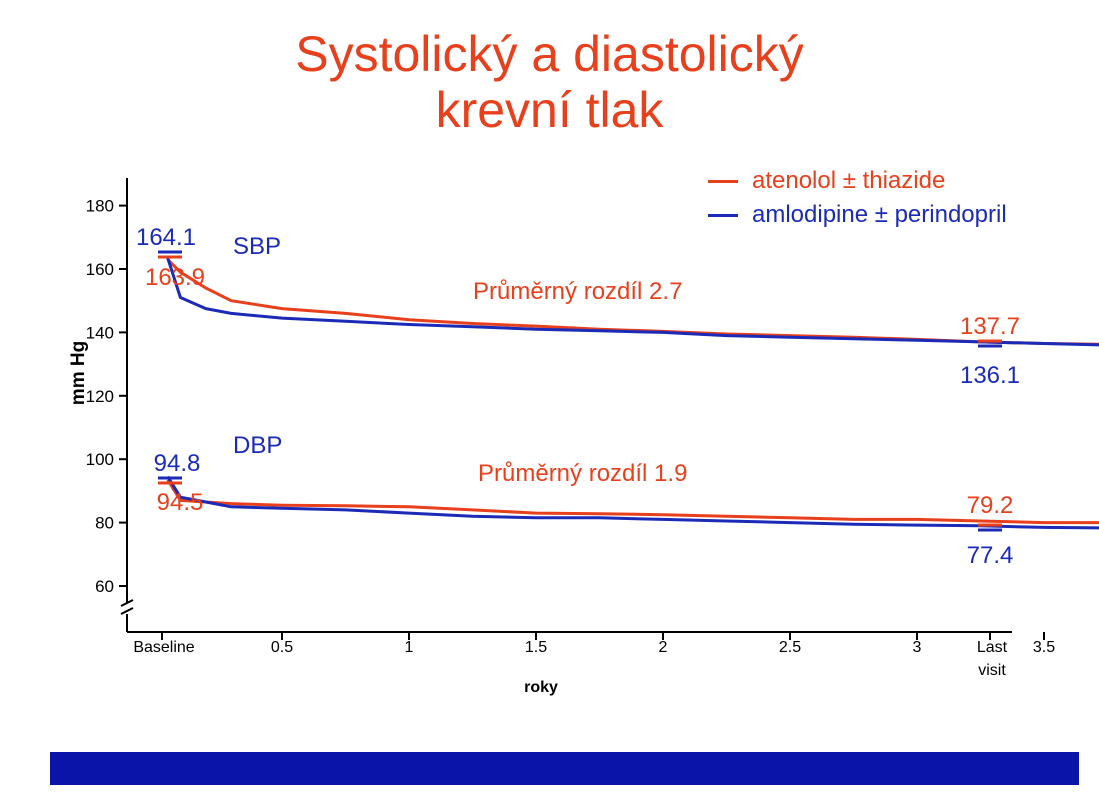 The height and width of the screenshot is (800, 1099). Describe the element at coordinates (100, 396) in the screenshot. I see `y-tick-label: 120` at that location.